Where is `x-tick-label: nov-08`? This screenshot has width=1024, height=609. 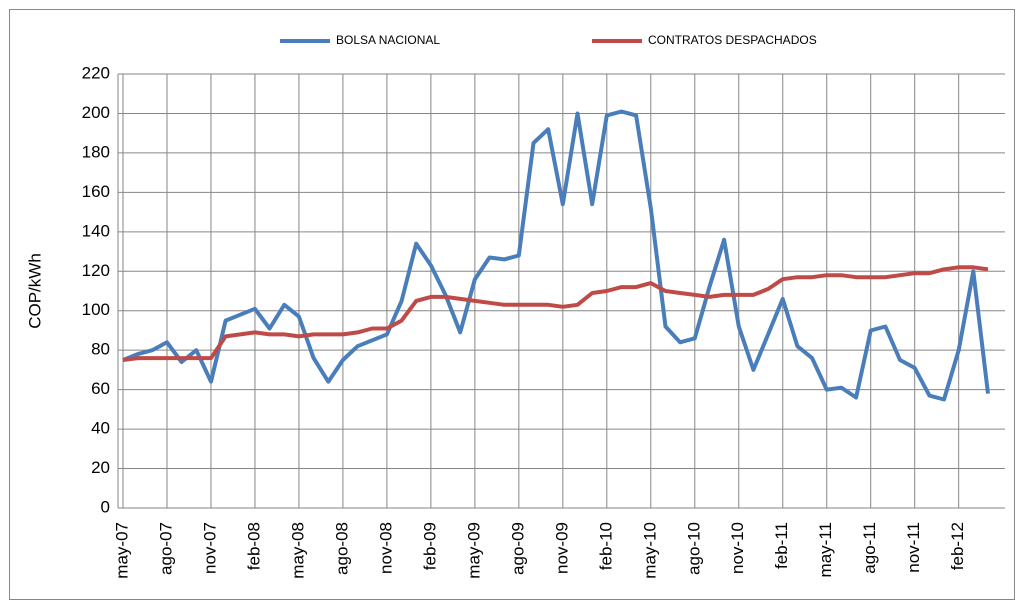
x-tick-label: nov-08 is located at coordinates (385, 548).